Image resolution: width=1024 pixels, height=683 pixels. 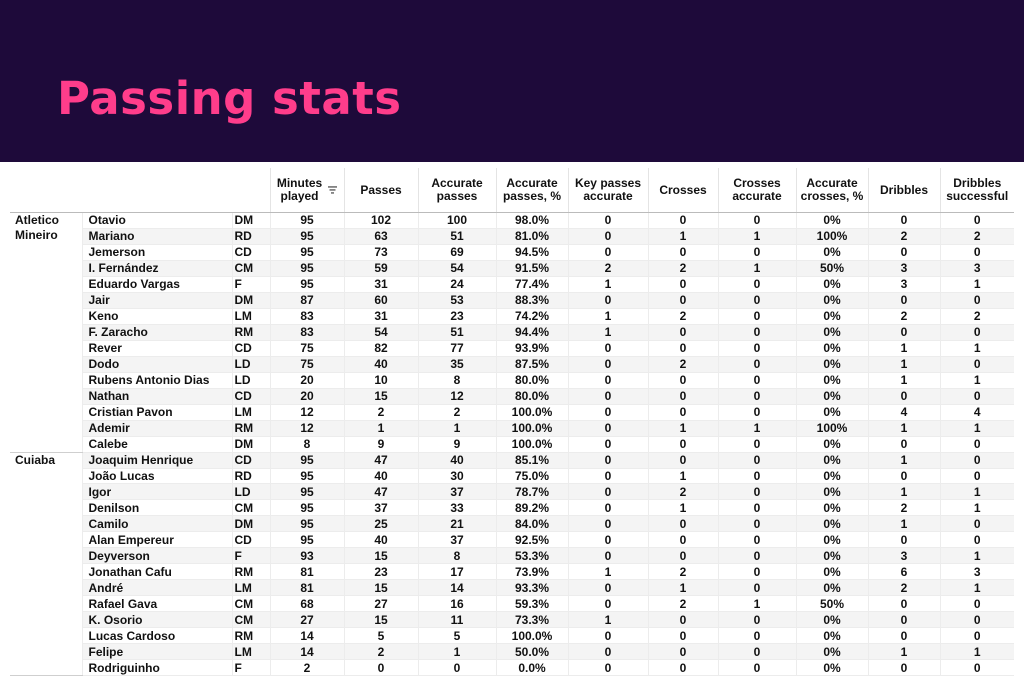 I want to click on passes-cell: 37, so click(x=380, y=508).